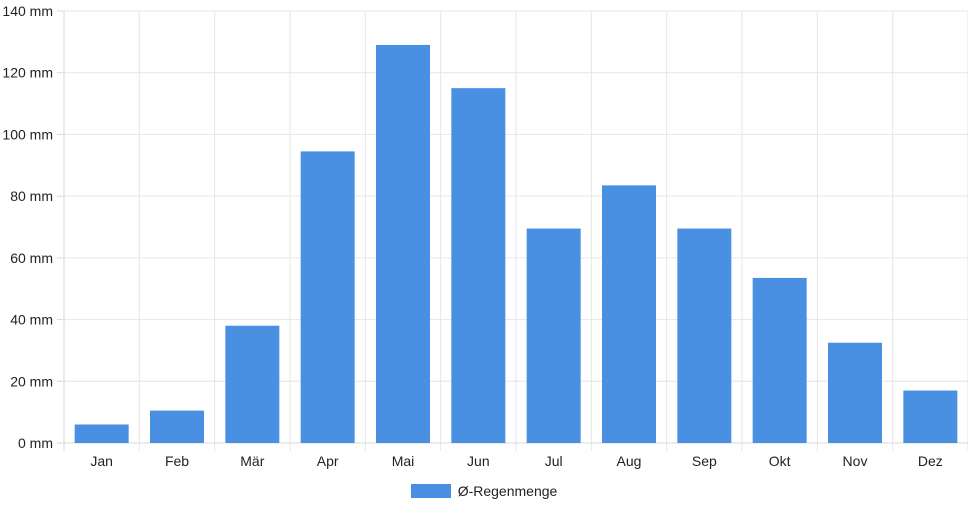  Describe the element at coordinates (328, 461) in the screenshot. I see `x-tick-label-apr: Apr` at that location.